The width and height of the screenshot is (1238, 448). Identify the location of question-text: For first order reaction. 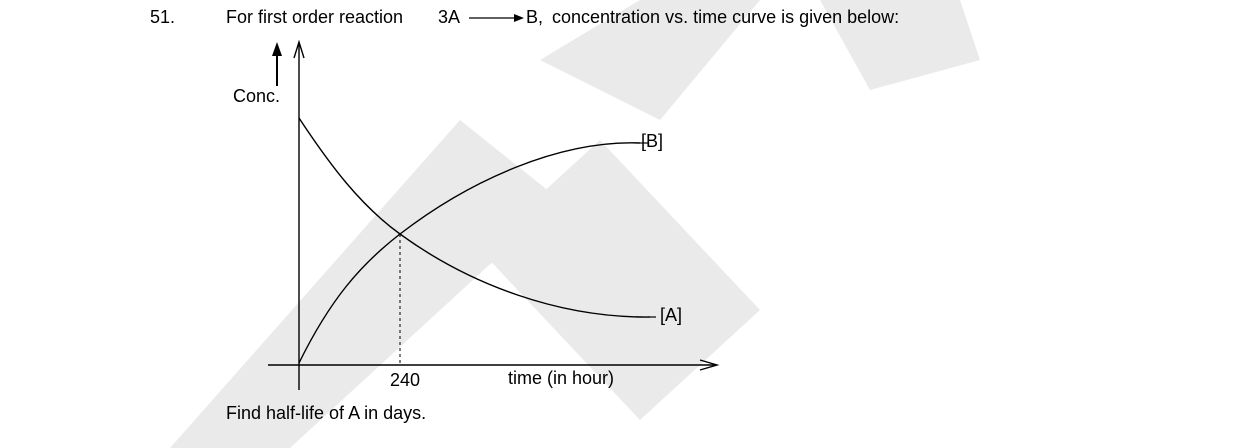
(314, 17).